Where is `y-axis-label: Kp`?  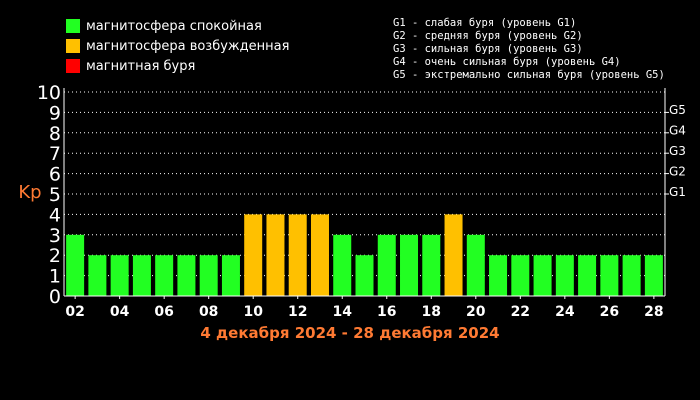 y-axis-label: Kp is located at coordinates (29, 192).